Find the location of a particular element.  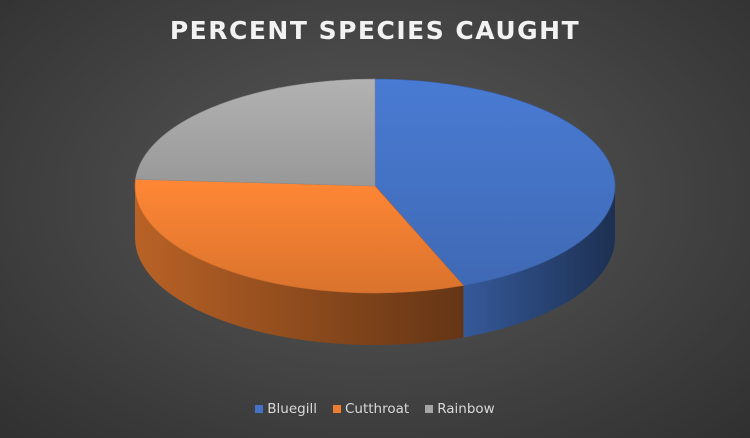

legend: Bluegill Cutthroat Rainbow is located at coordinates (375, 409).